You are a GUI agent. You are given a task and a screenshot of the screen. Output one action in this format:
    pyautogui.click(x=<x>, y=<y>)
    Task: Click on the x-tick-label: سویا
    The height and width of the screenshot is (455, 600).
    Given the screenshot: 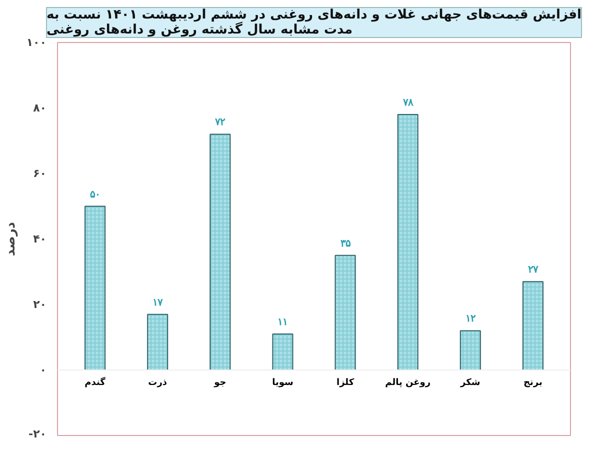 What is the action you would take?
    pyautogui.click(x=283, y=383)
    